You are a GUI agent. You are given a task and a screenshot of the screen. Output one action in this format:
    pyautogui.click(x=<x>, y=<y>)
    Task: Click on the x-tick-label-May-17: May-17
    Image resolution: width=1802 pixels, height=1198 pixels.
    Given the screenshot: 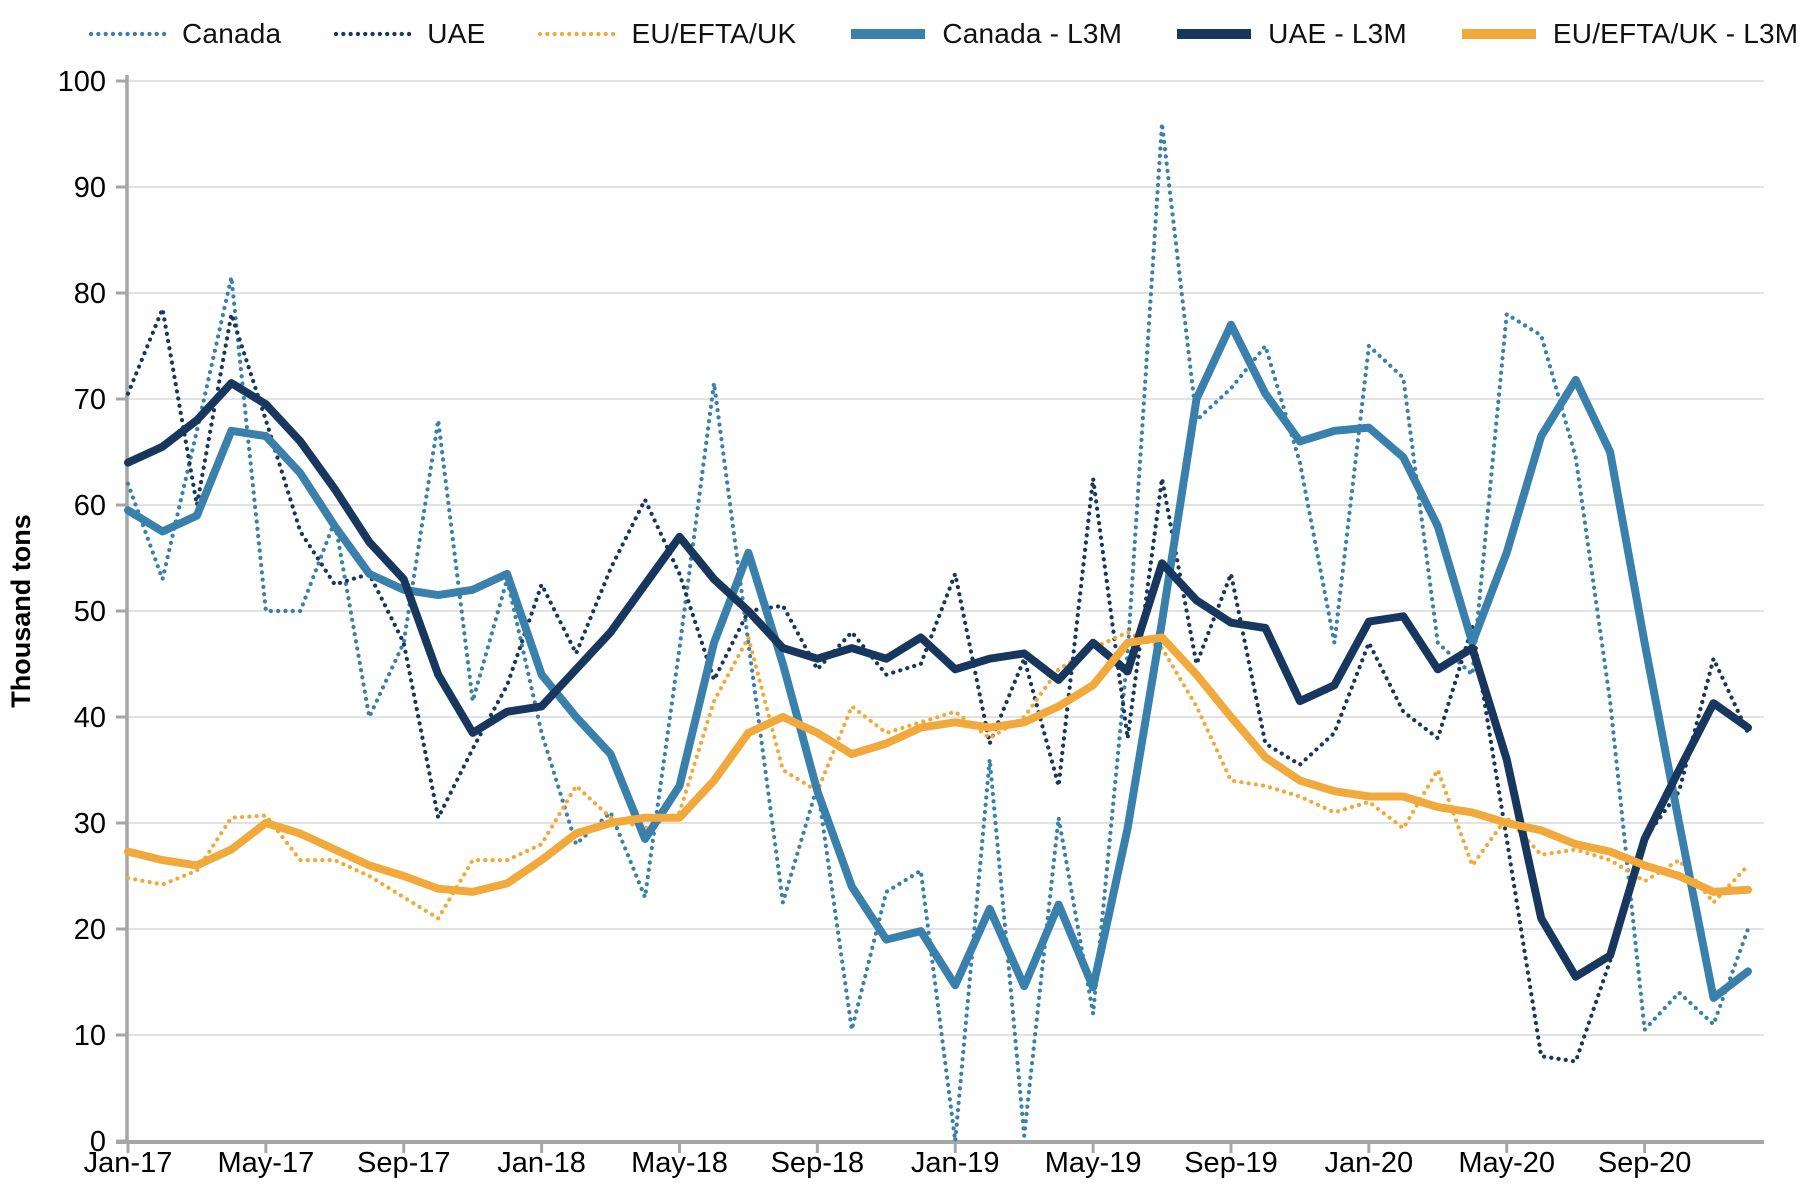 What is the action you would take?
    pyautogui.click(x=266, y=1163)
    